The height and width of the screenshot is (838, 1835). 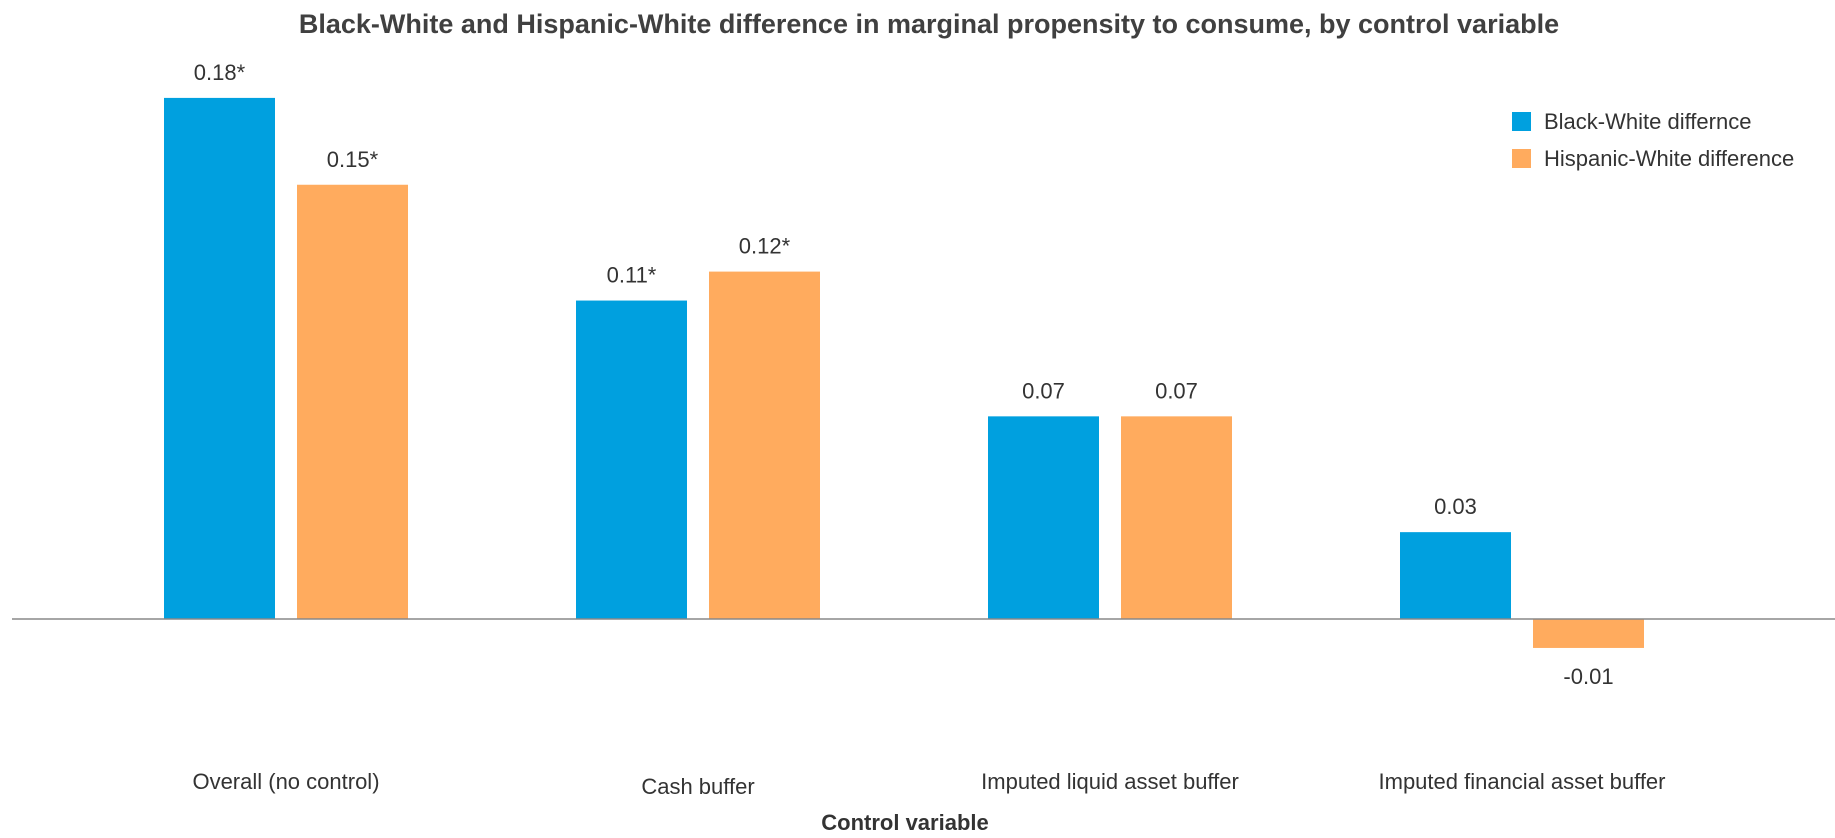 What do you see at coordinates (765, 246) in the screenshot?
I see `value-label-hispanic-white-2: 0.12*` at bounding box center [765, 246].